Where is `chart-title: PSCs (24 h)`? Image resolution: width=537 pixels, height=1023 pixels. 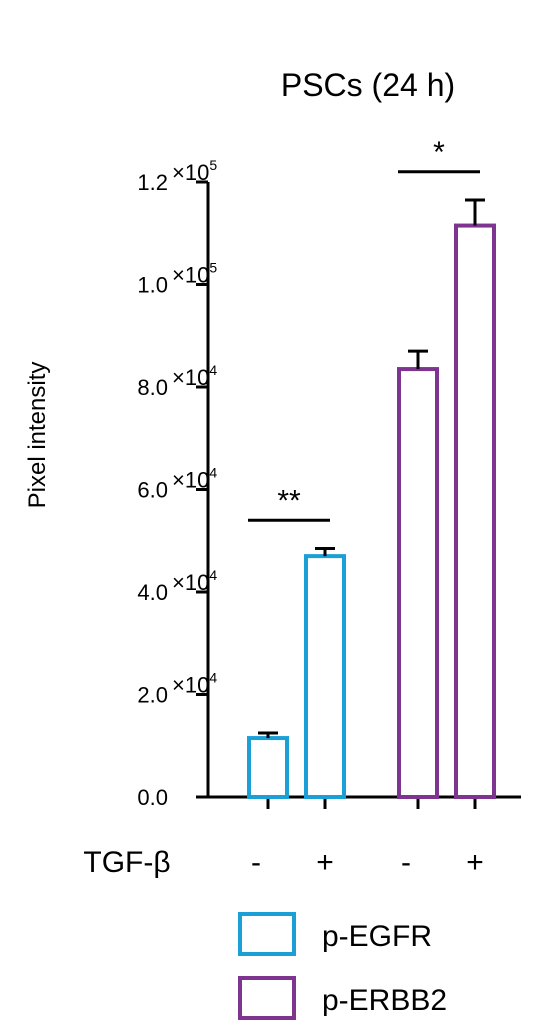 chart-title: PSCs (24 h) is located at coordinates (368, 85).